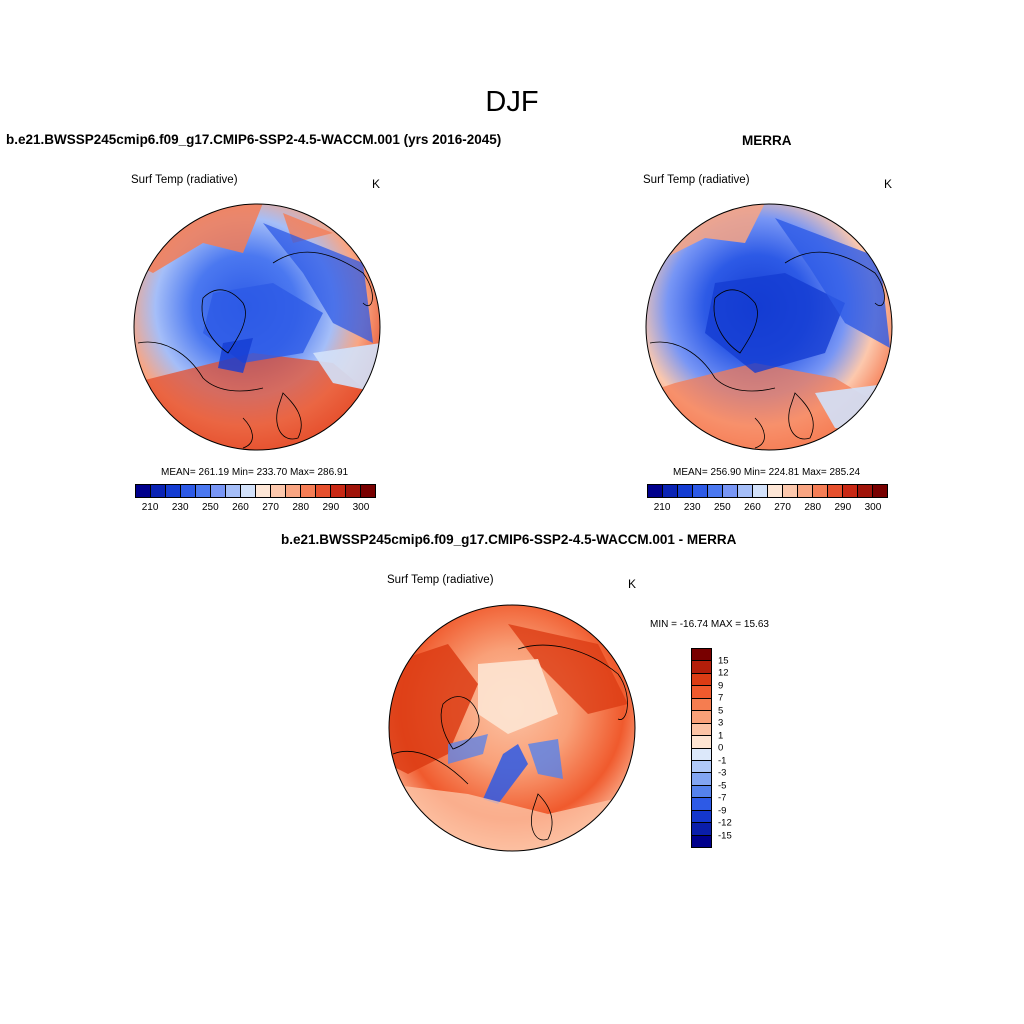  Describe the element at coordinates (721, 685) in the screenshot. I see `colorbar-tick-label: 9` at that location.